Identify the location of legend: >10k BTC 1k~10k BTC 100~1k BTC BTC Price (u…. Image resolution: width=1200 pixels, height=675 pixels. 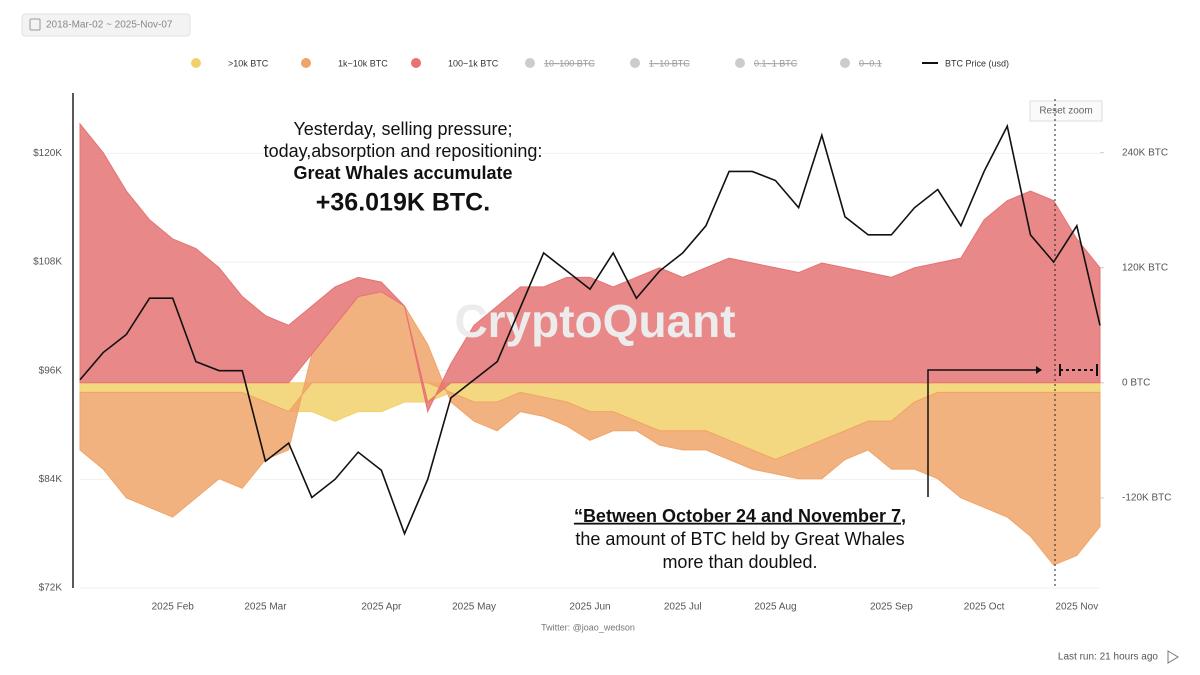
(600, 63).